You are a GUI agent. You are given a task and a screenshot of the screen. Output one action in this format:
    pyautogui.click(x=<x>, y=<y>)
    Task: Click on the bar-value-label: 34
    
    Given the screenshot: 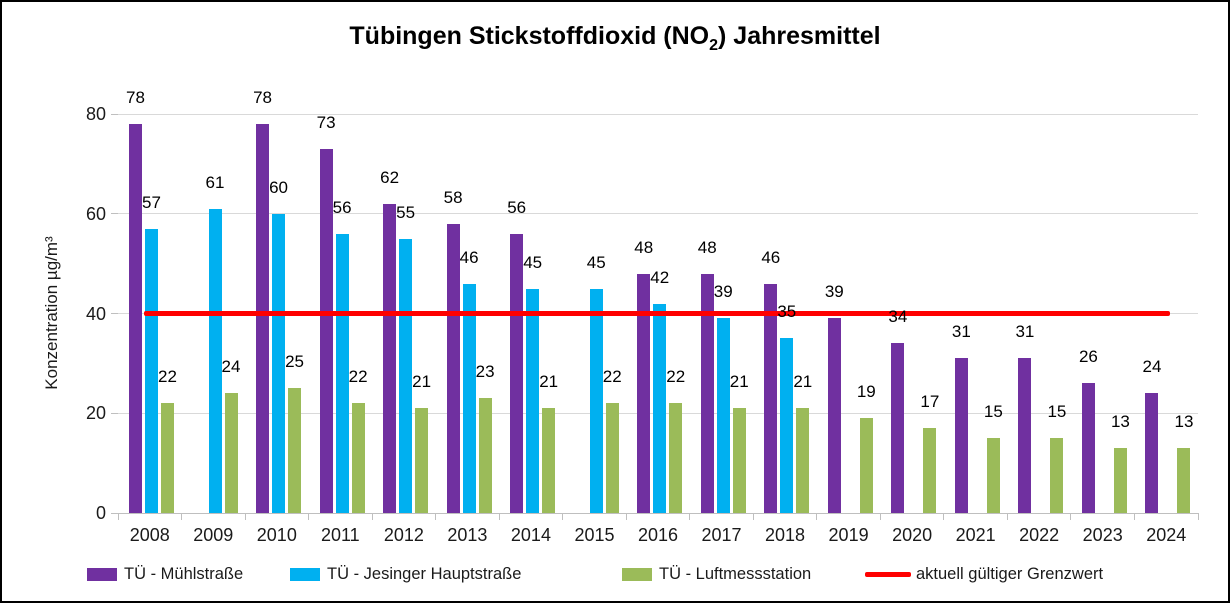 What is the action you would take?
    pyautogui.click(x=898, y=317)
    